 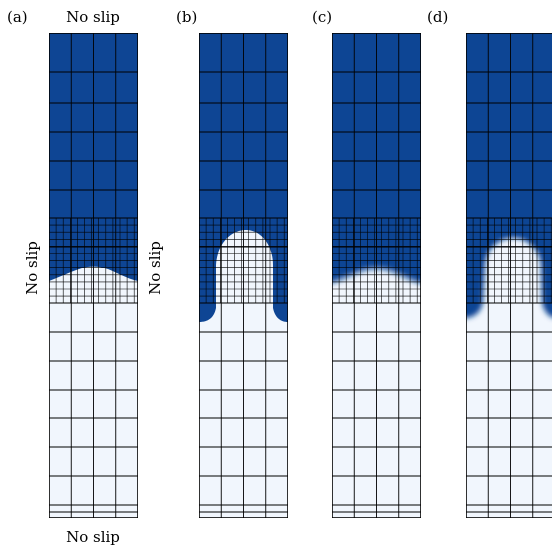 I want to click on side-boundary-label-b: No slip, so click(x=155, y=268).